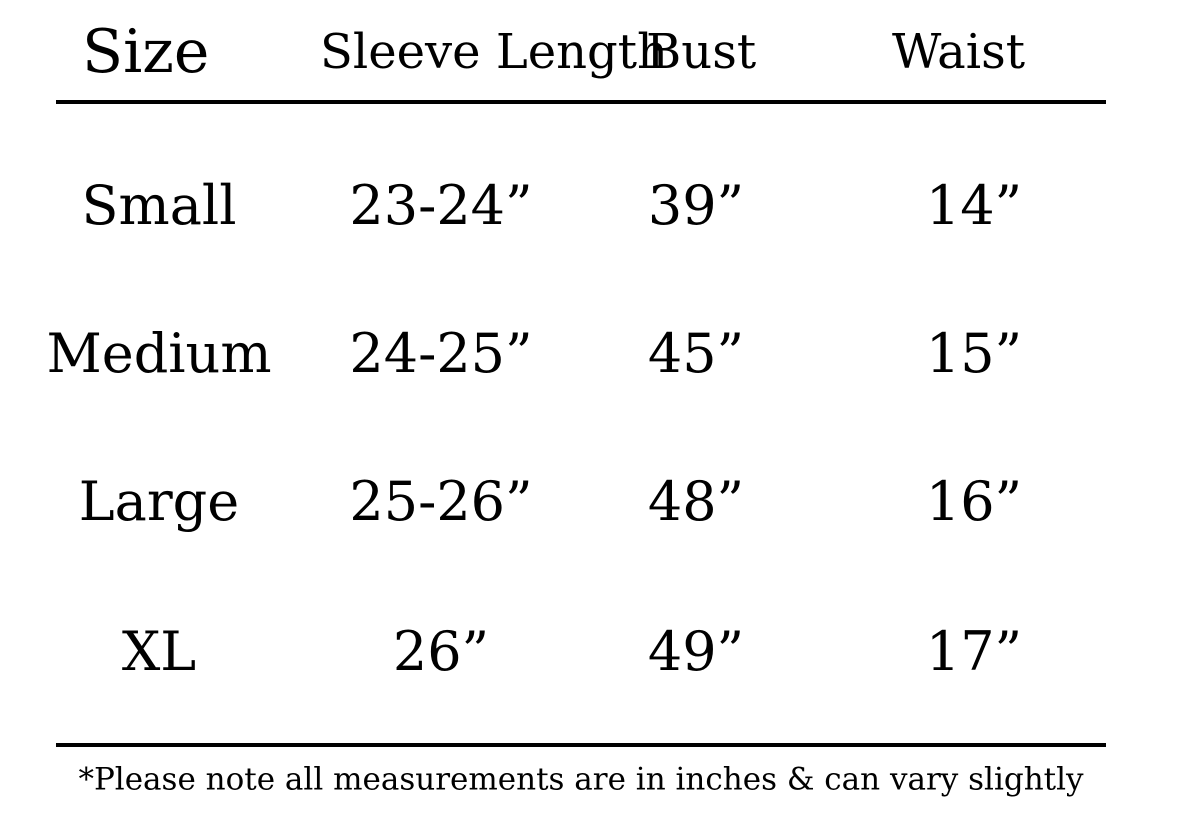 This screenshot has width=1192, height=834. Describe the element at coordinates (581, 745) in the screenshot. I see `bottom-divider` at that location.